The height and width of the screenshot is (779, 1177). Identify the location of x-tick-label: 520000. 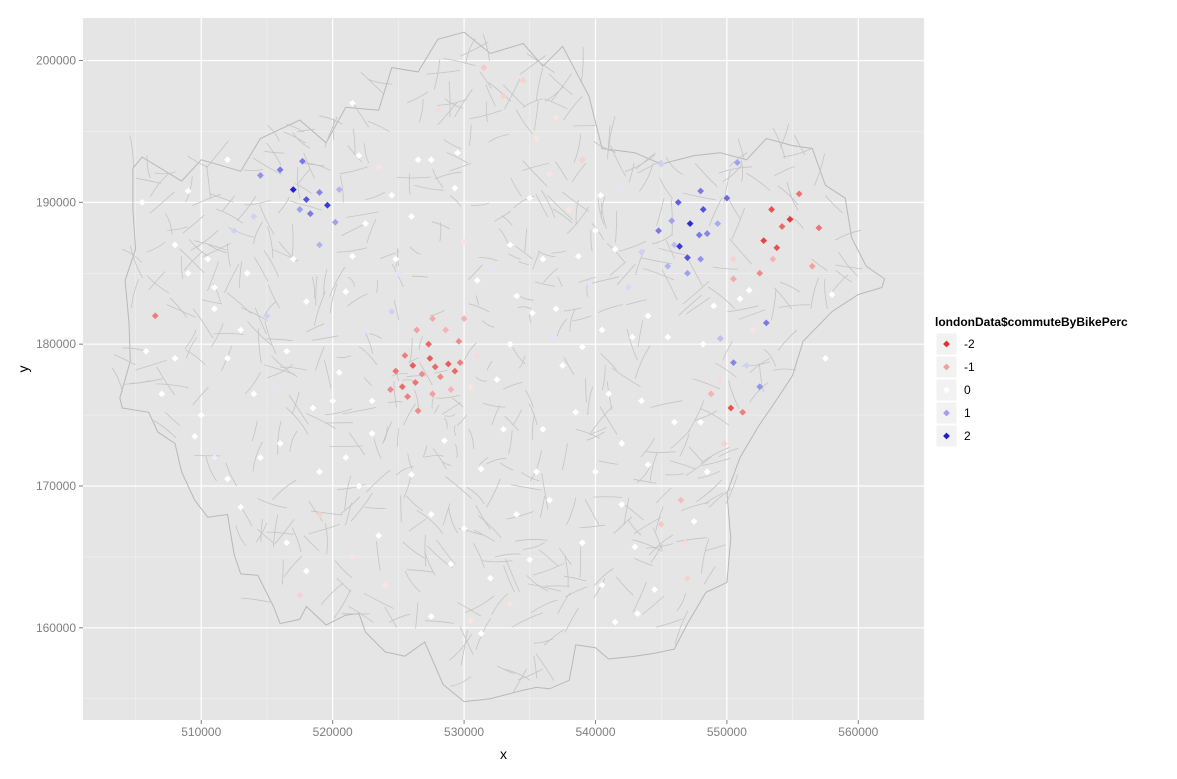
(333, 732).